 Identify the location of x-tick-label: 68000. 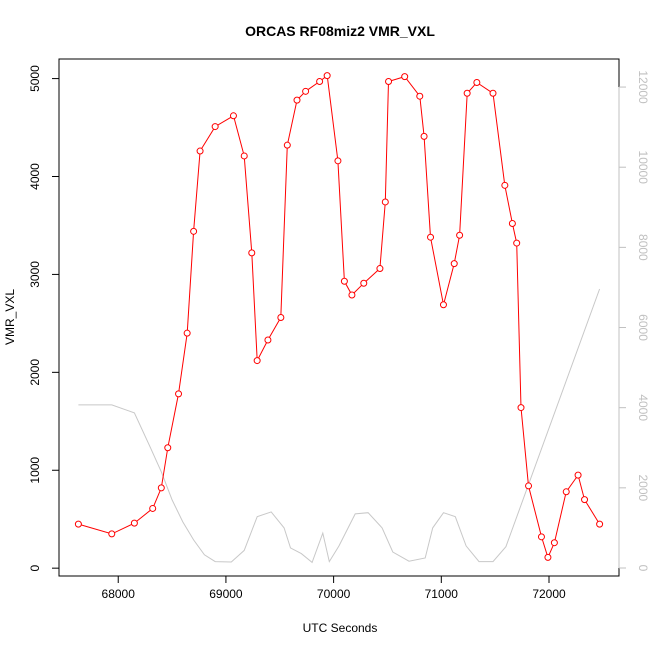
(119, 594).